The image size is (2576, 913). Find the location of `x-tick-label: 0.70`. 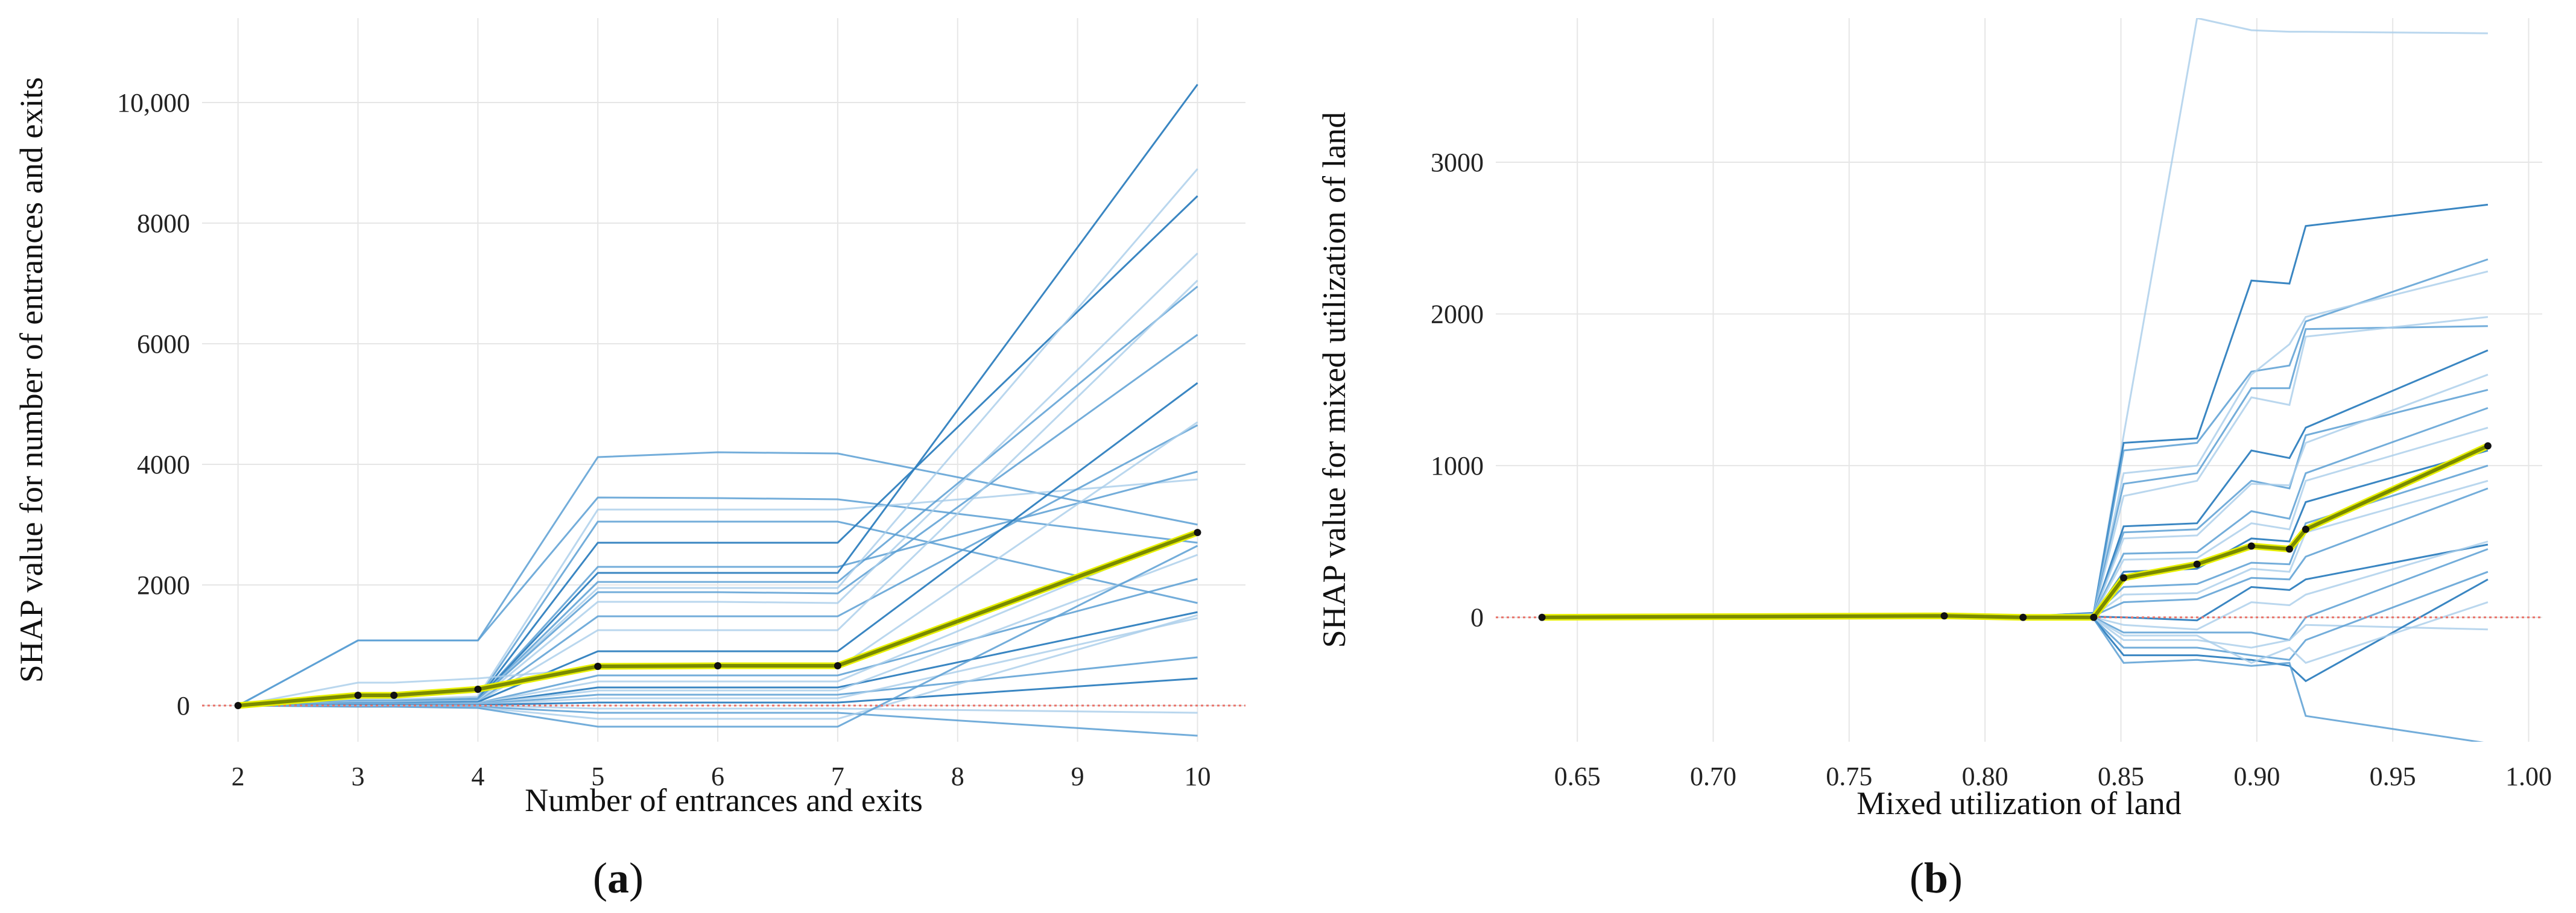

x-tick-label: 0.70 is located at coordinates (1713, 777).